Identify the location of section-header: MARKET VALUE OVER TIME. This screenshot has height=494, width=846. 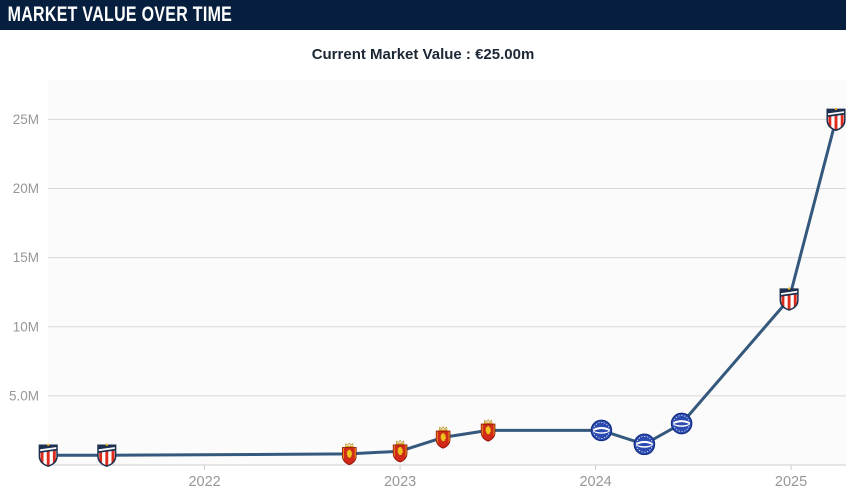
(423, 15).